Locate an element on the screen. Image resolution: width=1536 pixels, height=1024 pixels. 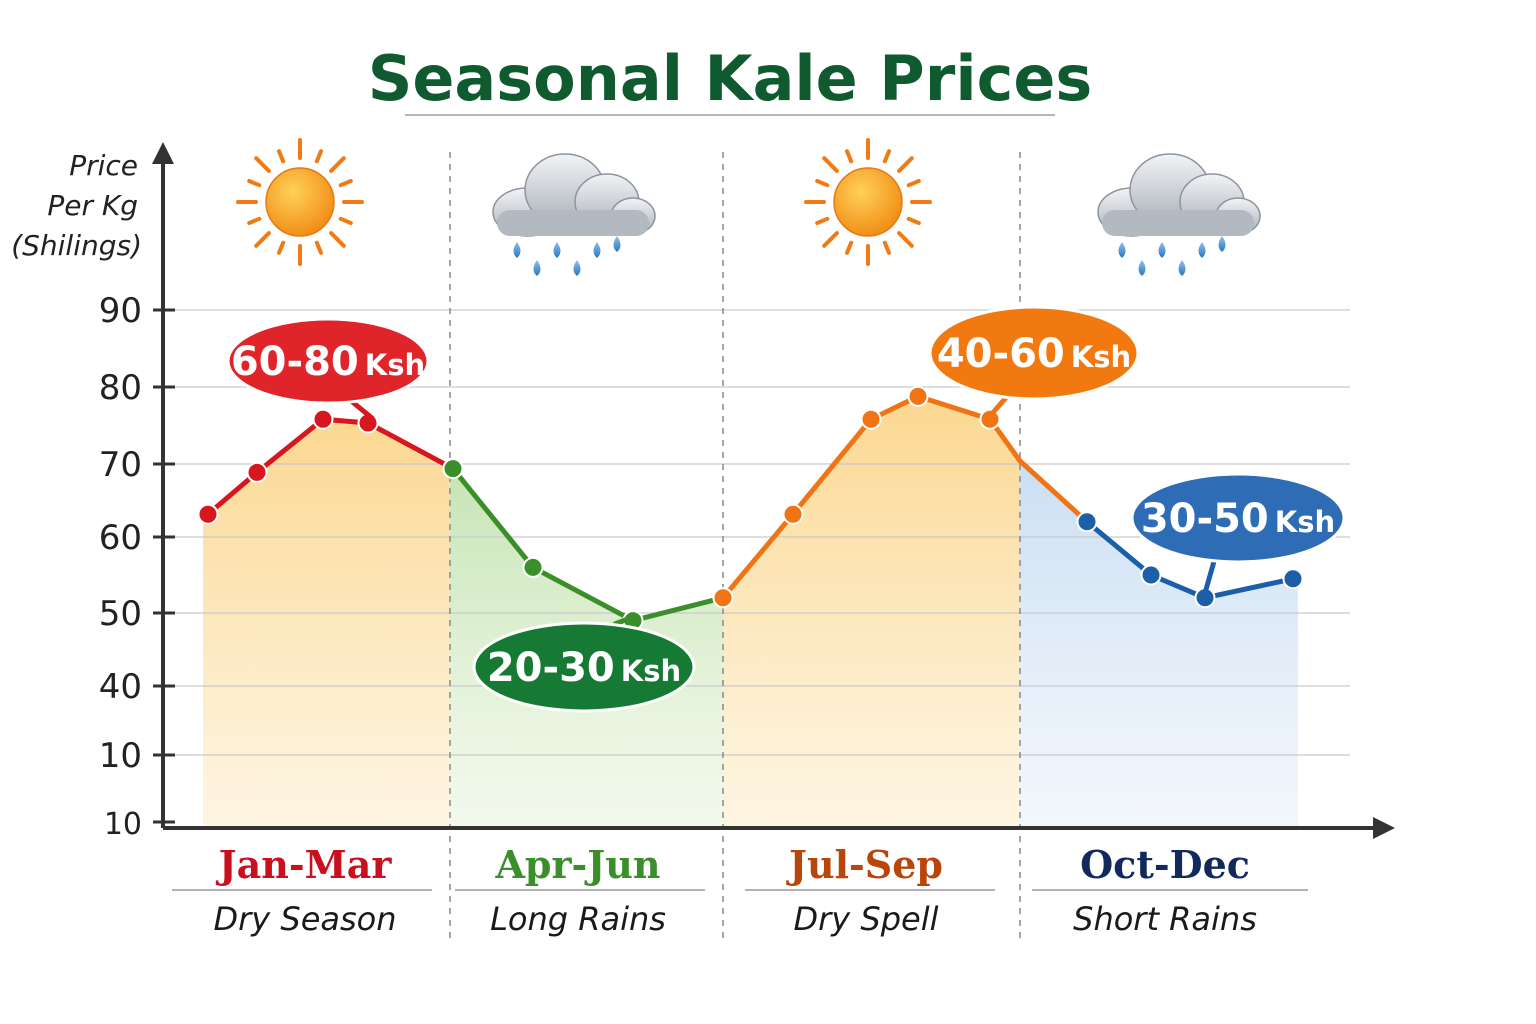
y-tick-label-8: 10 is located at coordinates (123, 824).